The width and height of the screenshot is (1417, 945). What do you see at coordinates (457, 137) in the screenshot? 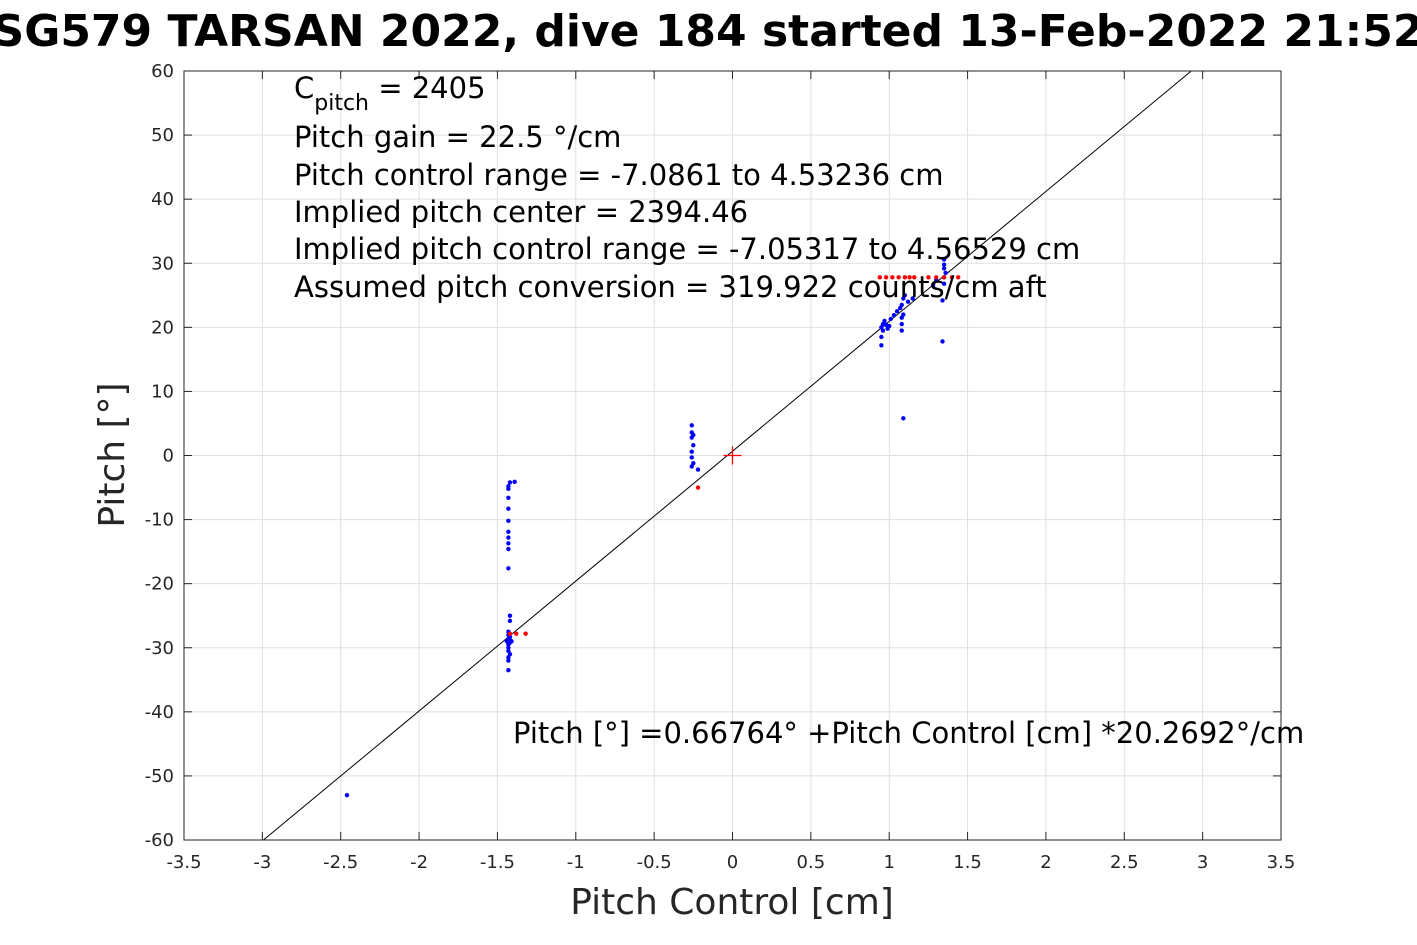
I see `pitch-gain-annotation: Pitch gain = 22.5 °/cm` at bounding box center [457, 137].